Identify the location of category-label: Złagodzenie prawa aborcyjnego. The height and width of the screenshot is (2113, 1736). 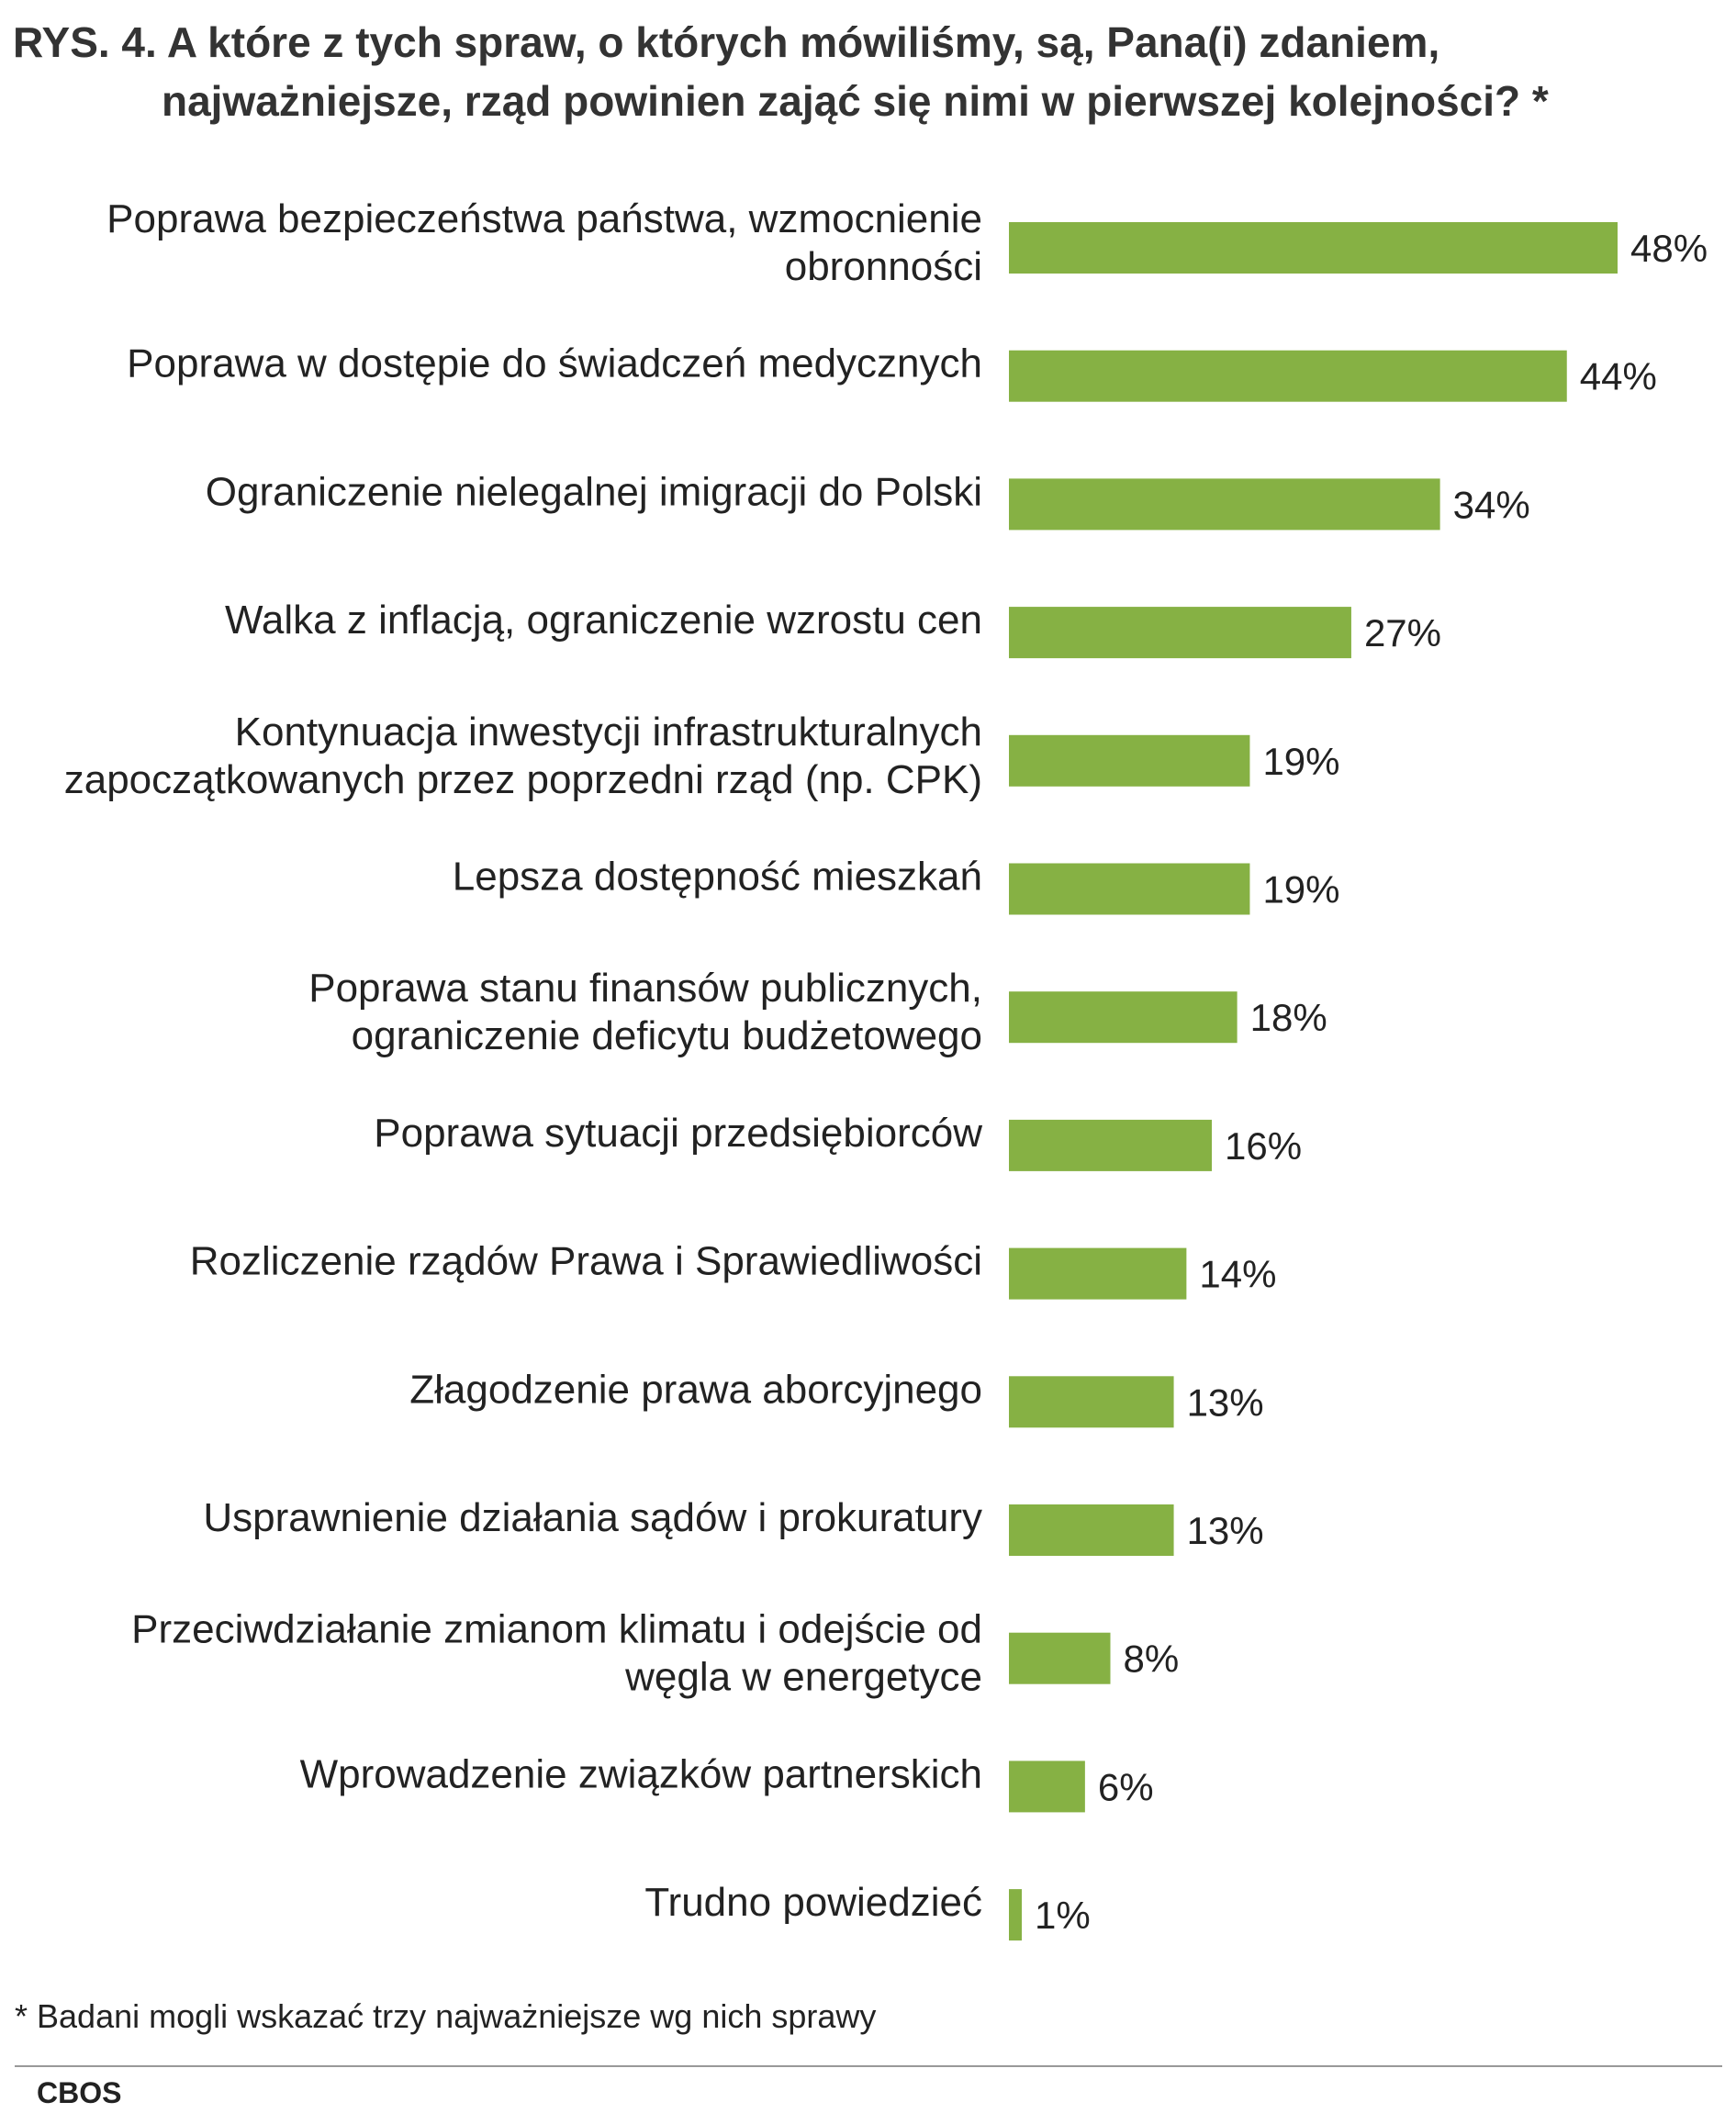
(695, 1389).